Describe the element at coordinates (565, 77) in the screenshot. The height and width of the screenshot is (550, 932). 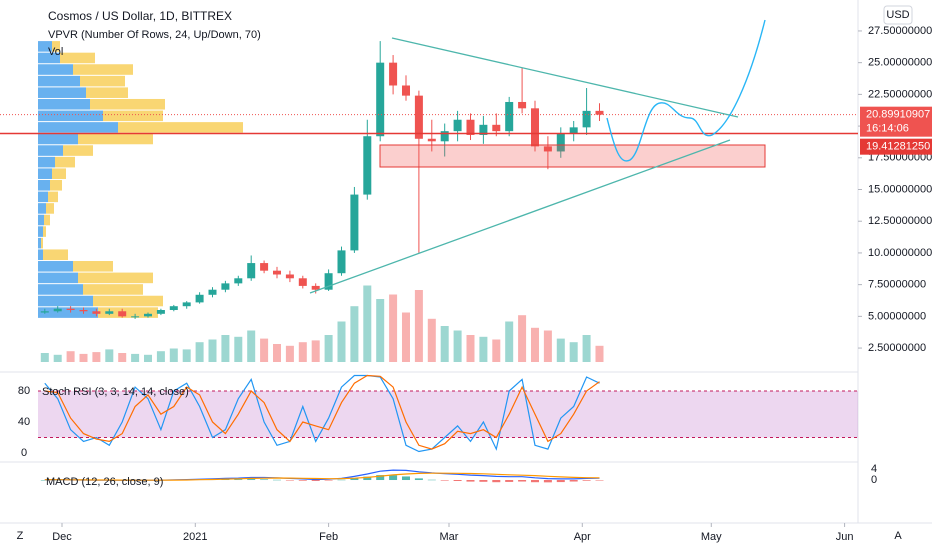
I see `upper-trend-line` at that location.